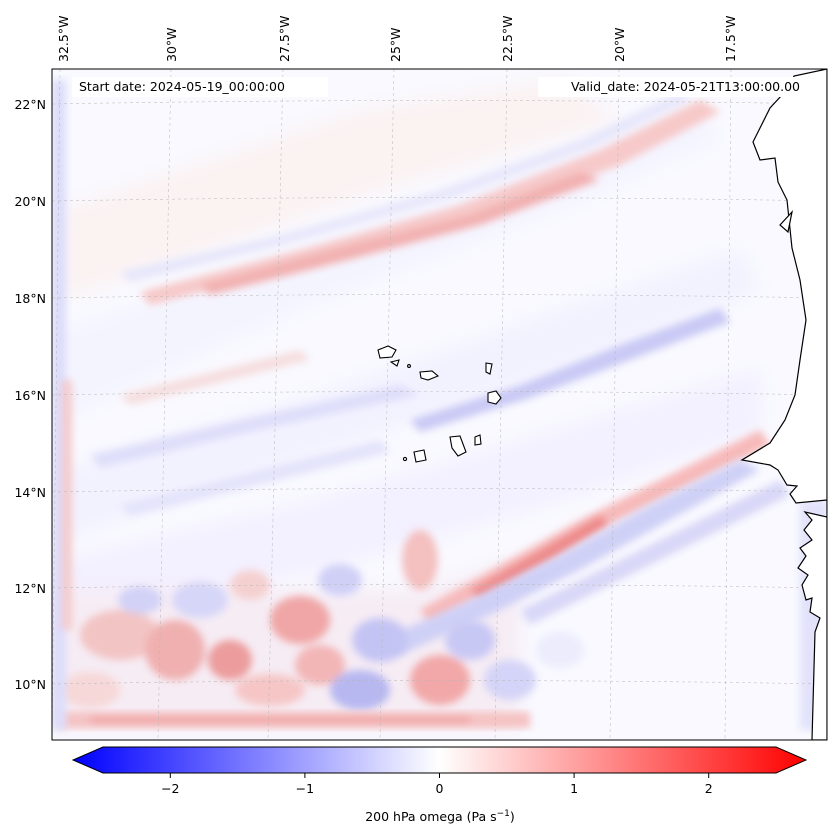  What do you see at coordinates (440, 788) in the screenshot?
I see `colorbar-tick-label: 0` at bounding box center [440, 788].